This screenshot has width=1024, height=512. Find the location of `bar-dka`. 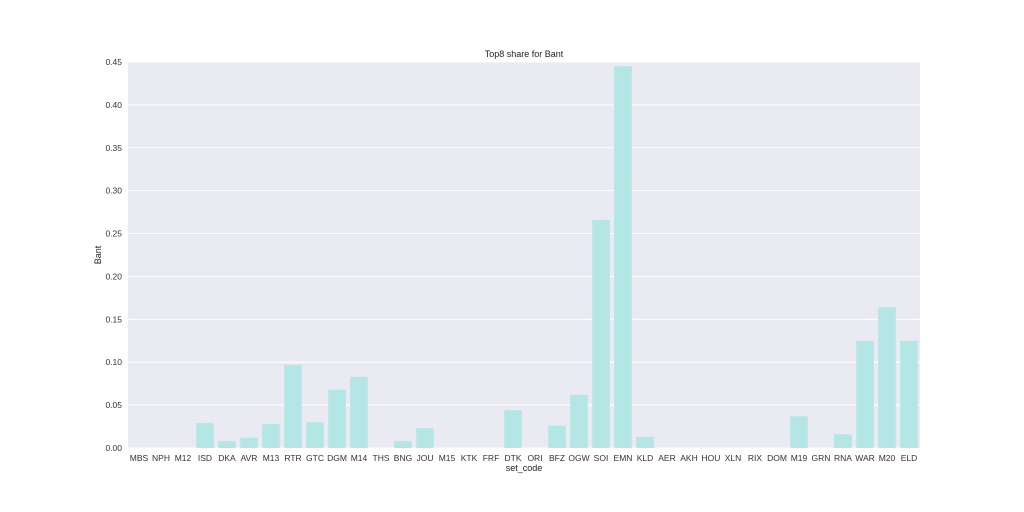

bar-dka is located at coordinates (227, 444).